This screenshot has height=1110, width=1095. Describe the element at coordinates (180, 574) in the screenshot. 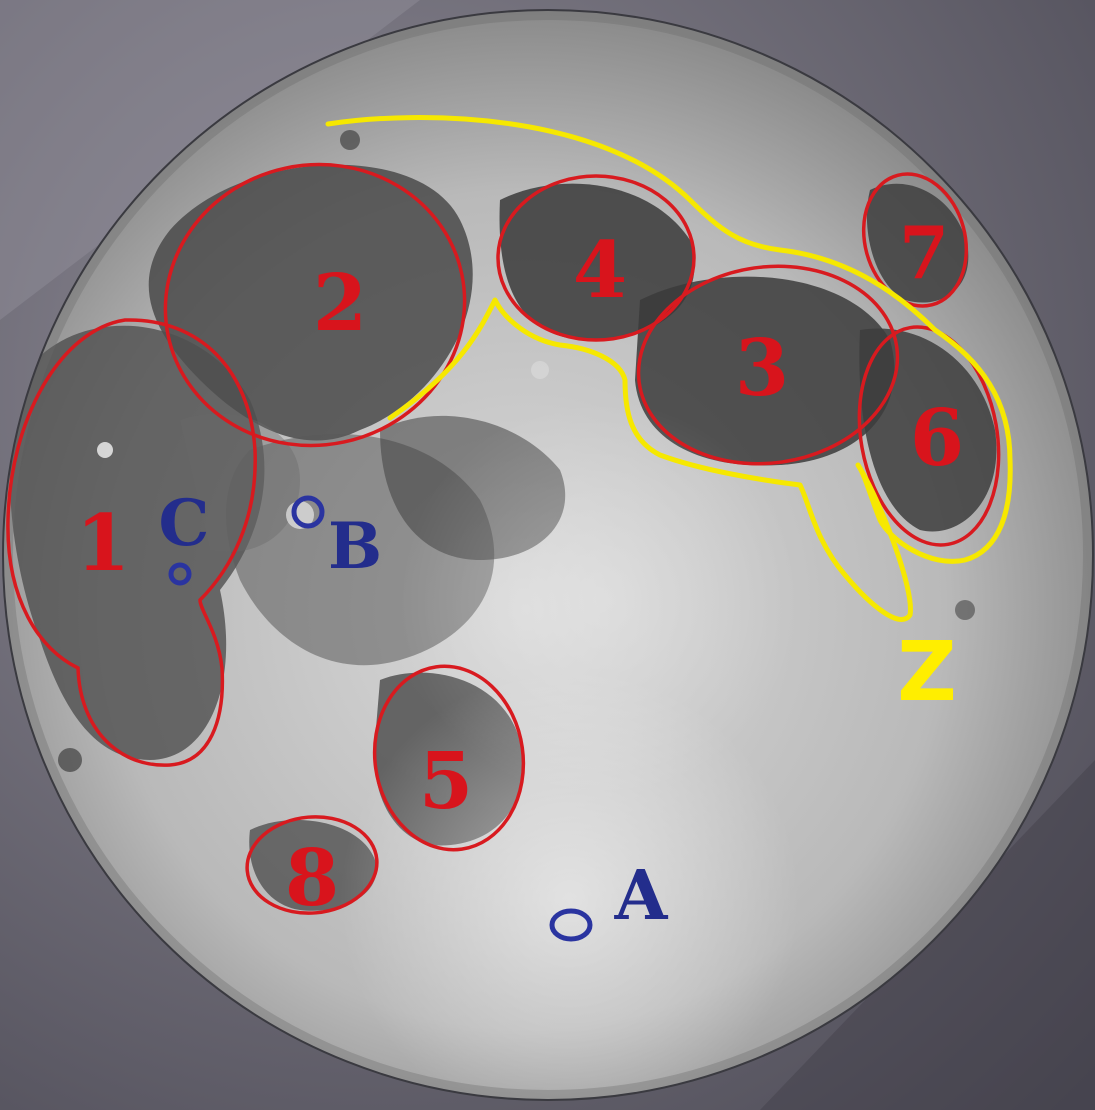

I see `point-c-marker` at that location.